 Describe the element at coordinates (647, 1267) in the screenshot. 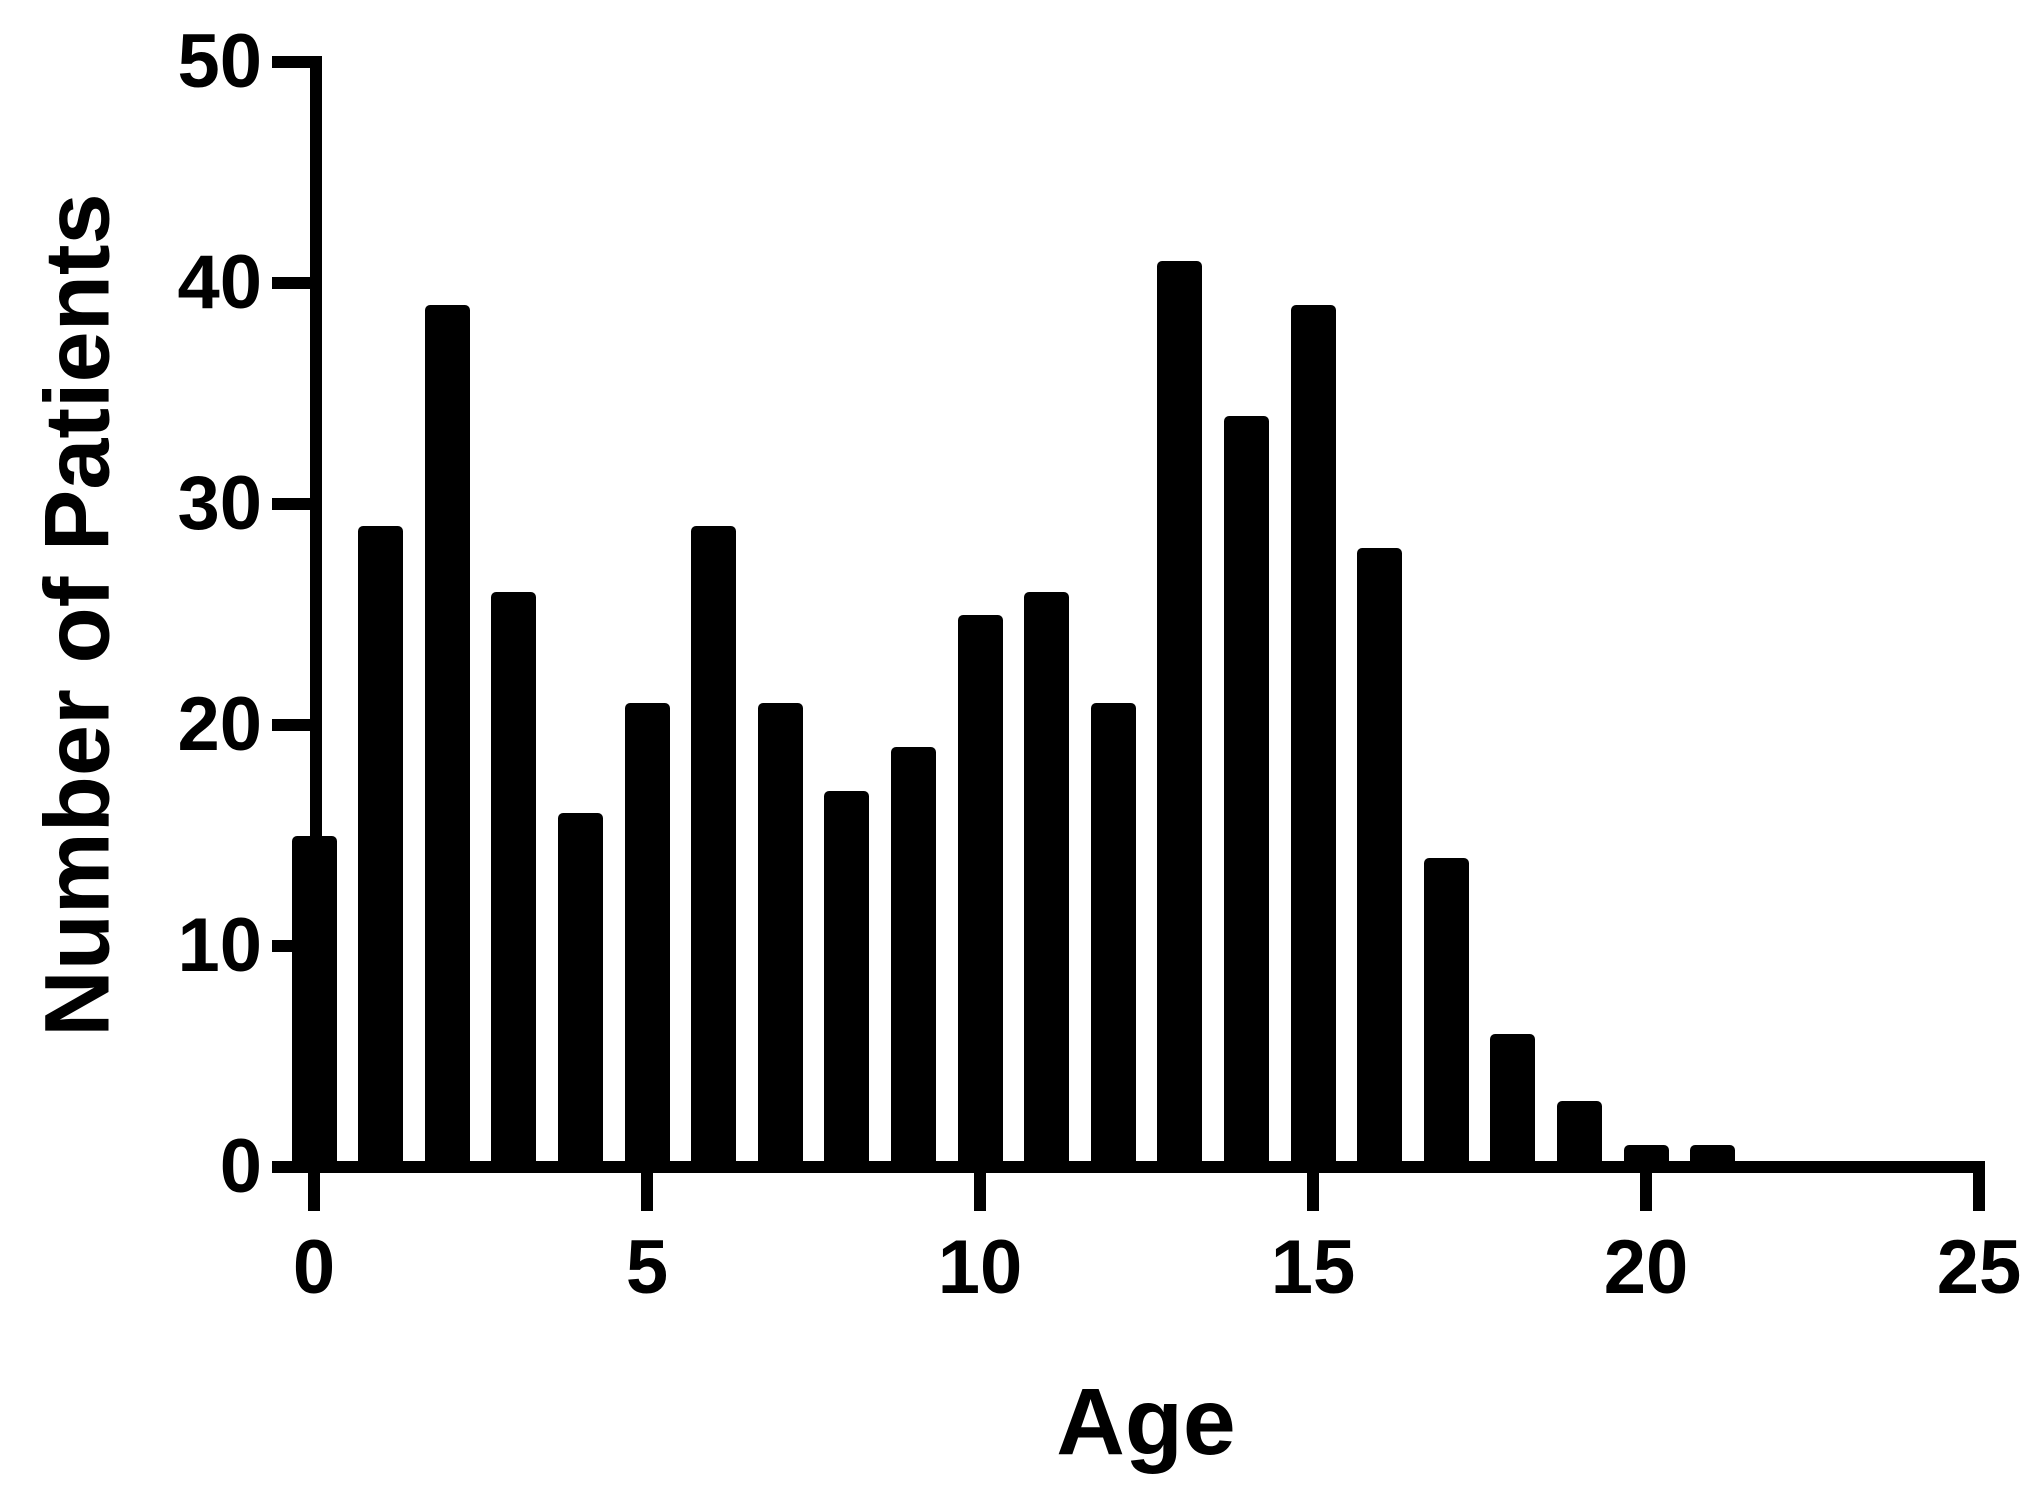

I see `x-tick-label: 5` at that location.